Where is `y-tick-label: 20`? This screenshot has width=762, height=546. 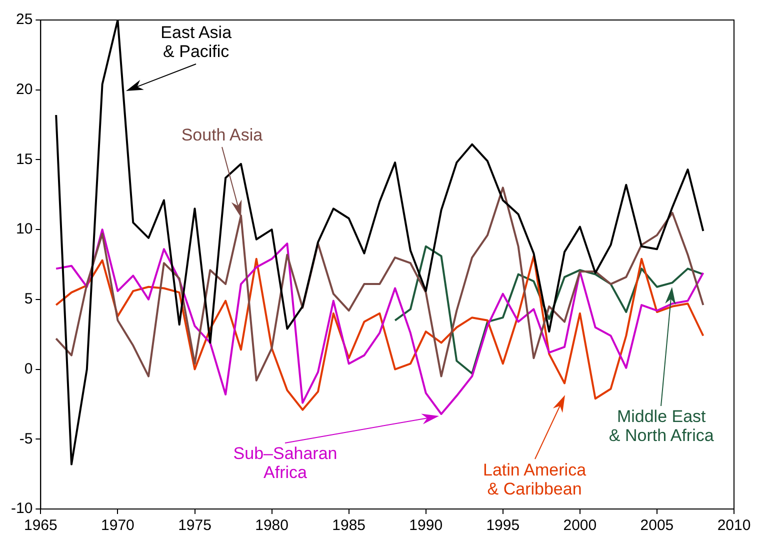
y-tick-label: 20 is located at coordinates (24, 89).